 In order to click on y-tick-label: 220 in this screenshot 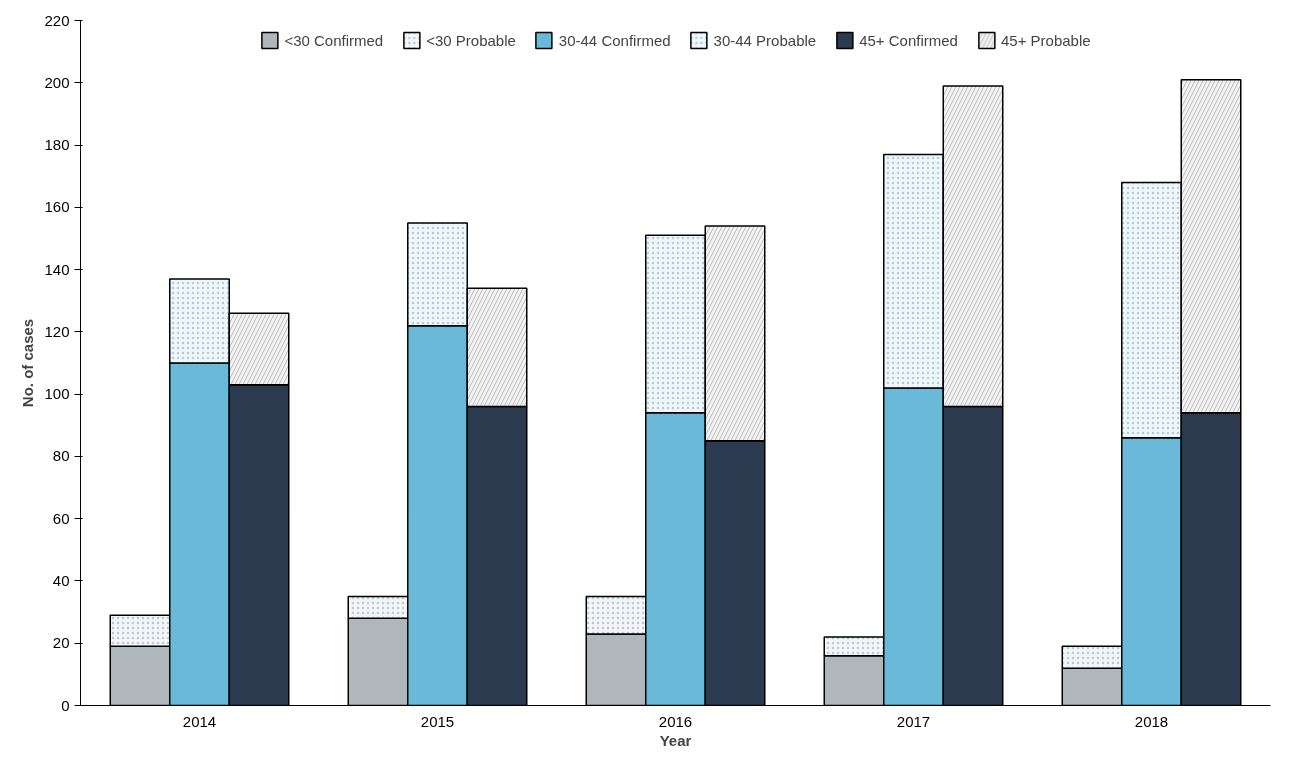, I will do `click(57, 20)`.